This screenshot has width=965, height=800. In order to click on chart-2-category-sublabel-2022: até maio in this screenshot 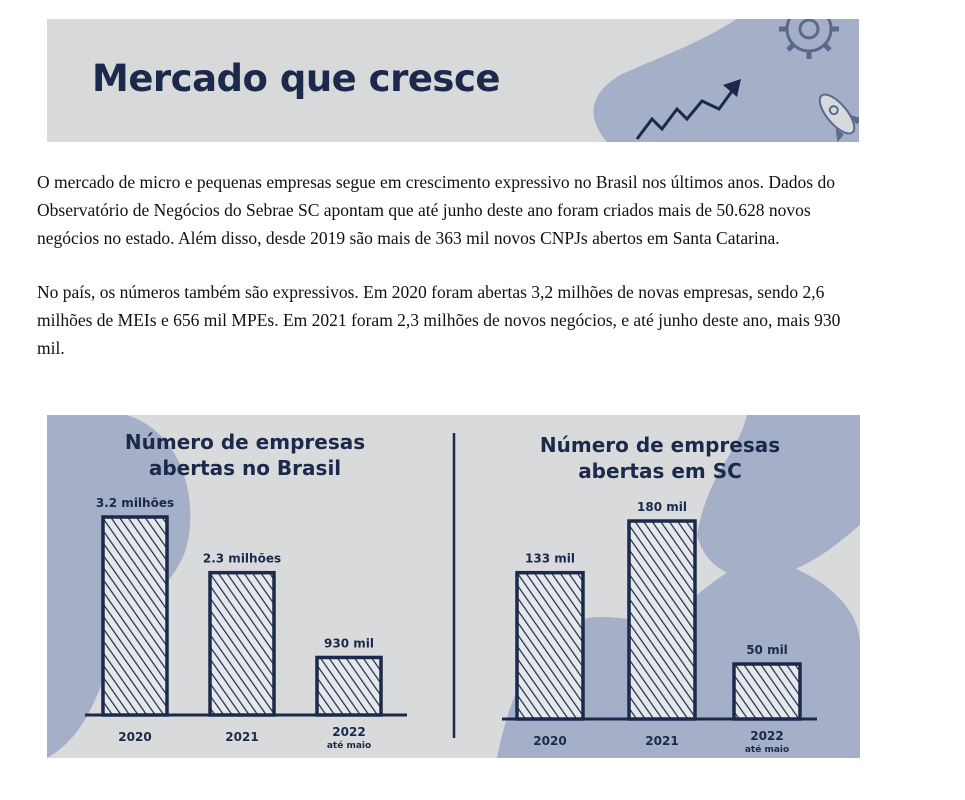, I will do `click(767, 749)`.